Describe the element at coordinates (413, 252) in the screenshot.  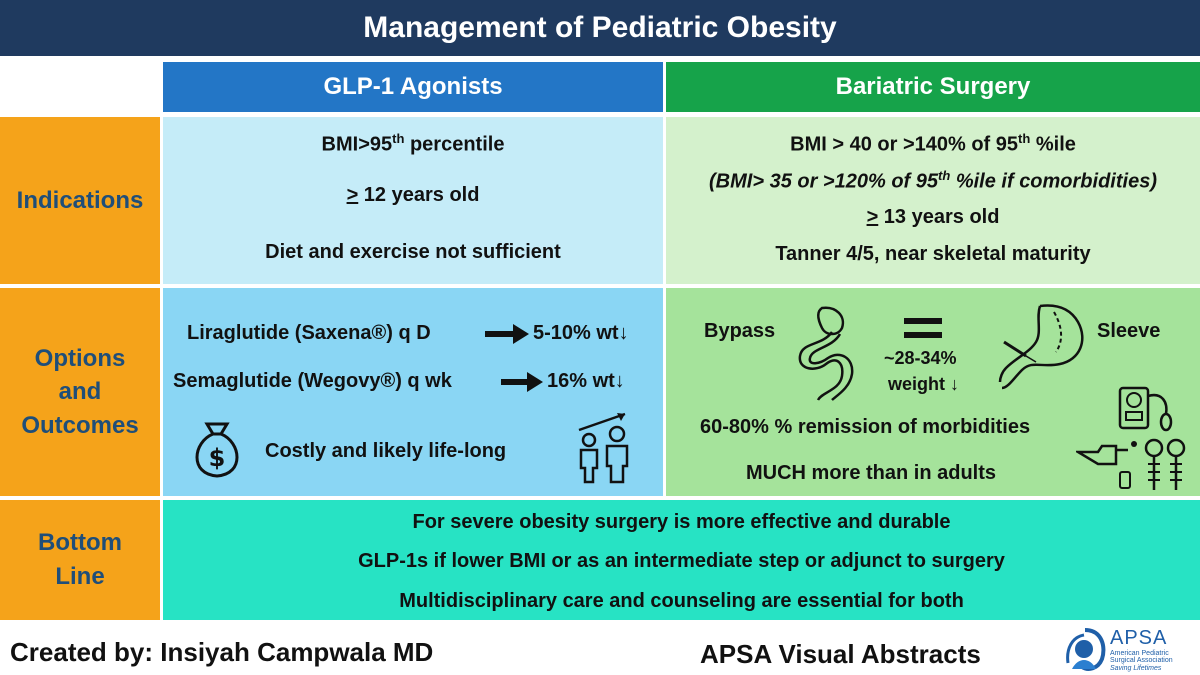
I see `glp1-diet-criterion: Diet and exercise not sufficient` at that location.